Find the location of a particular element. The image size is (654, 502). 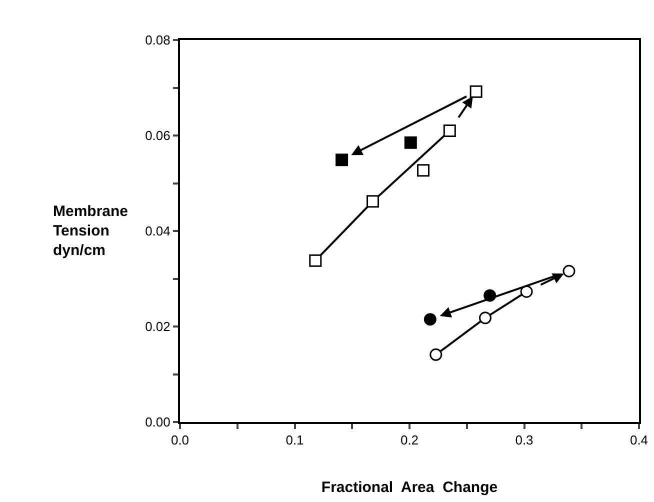

y-axis-title: Membrane Tension dyn/cm is located at coordinates (90, 231).